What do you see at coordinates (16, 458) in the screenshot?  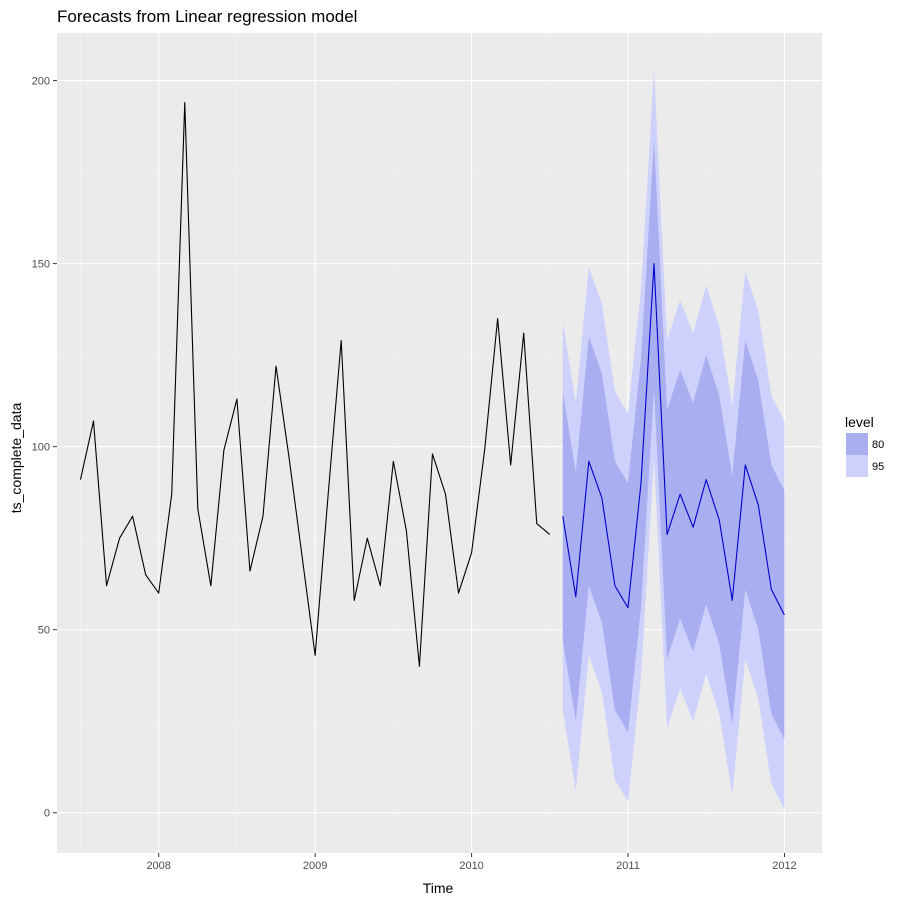 I see `y-axis-title: ts_complete_data` at bounding box center [16, 458].